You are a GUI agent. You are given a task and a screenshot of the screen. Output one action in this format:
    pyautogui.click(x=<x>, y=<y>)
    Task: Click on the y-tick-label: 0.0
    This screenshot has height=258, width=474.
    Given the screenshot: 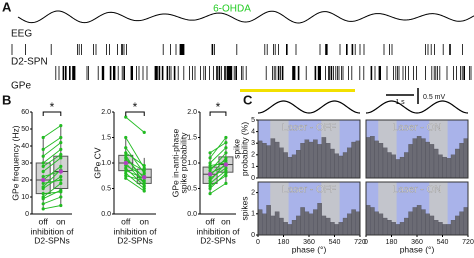 What is the action you would take?
    pyautogui.click(x=192, y=214)
    